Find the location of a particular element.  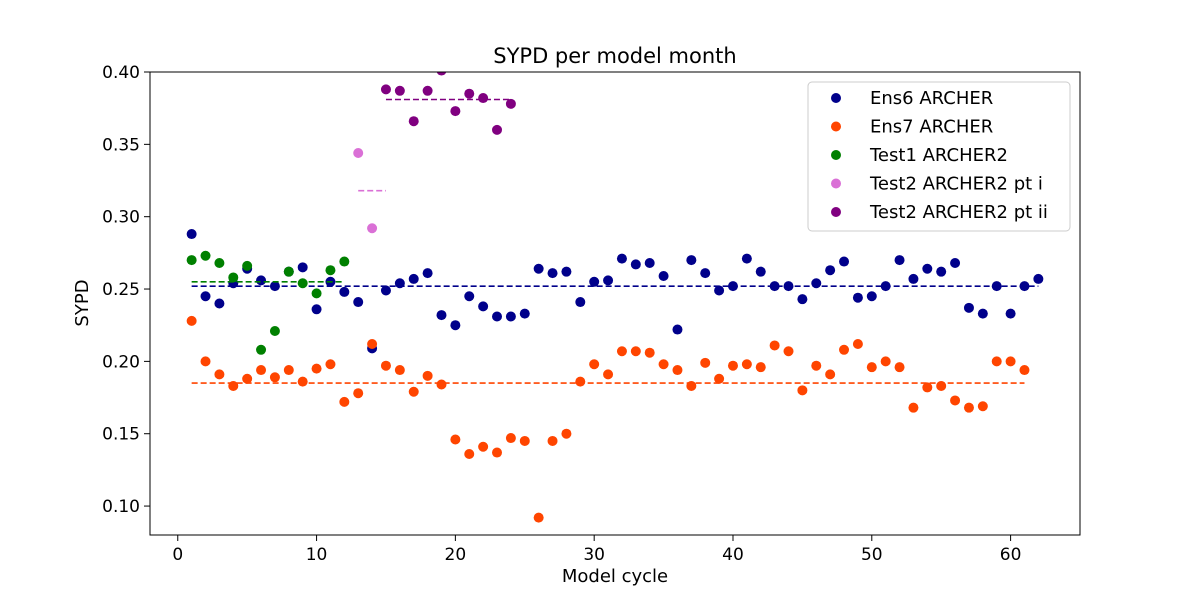

chart-title: SYPD per model month is located at coordinates (614, 56).